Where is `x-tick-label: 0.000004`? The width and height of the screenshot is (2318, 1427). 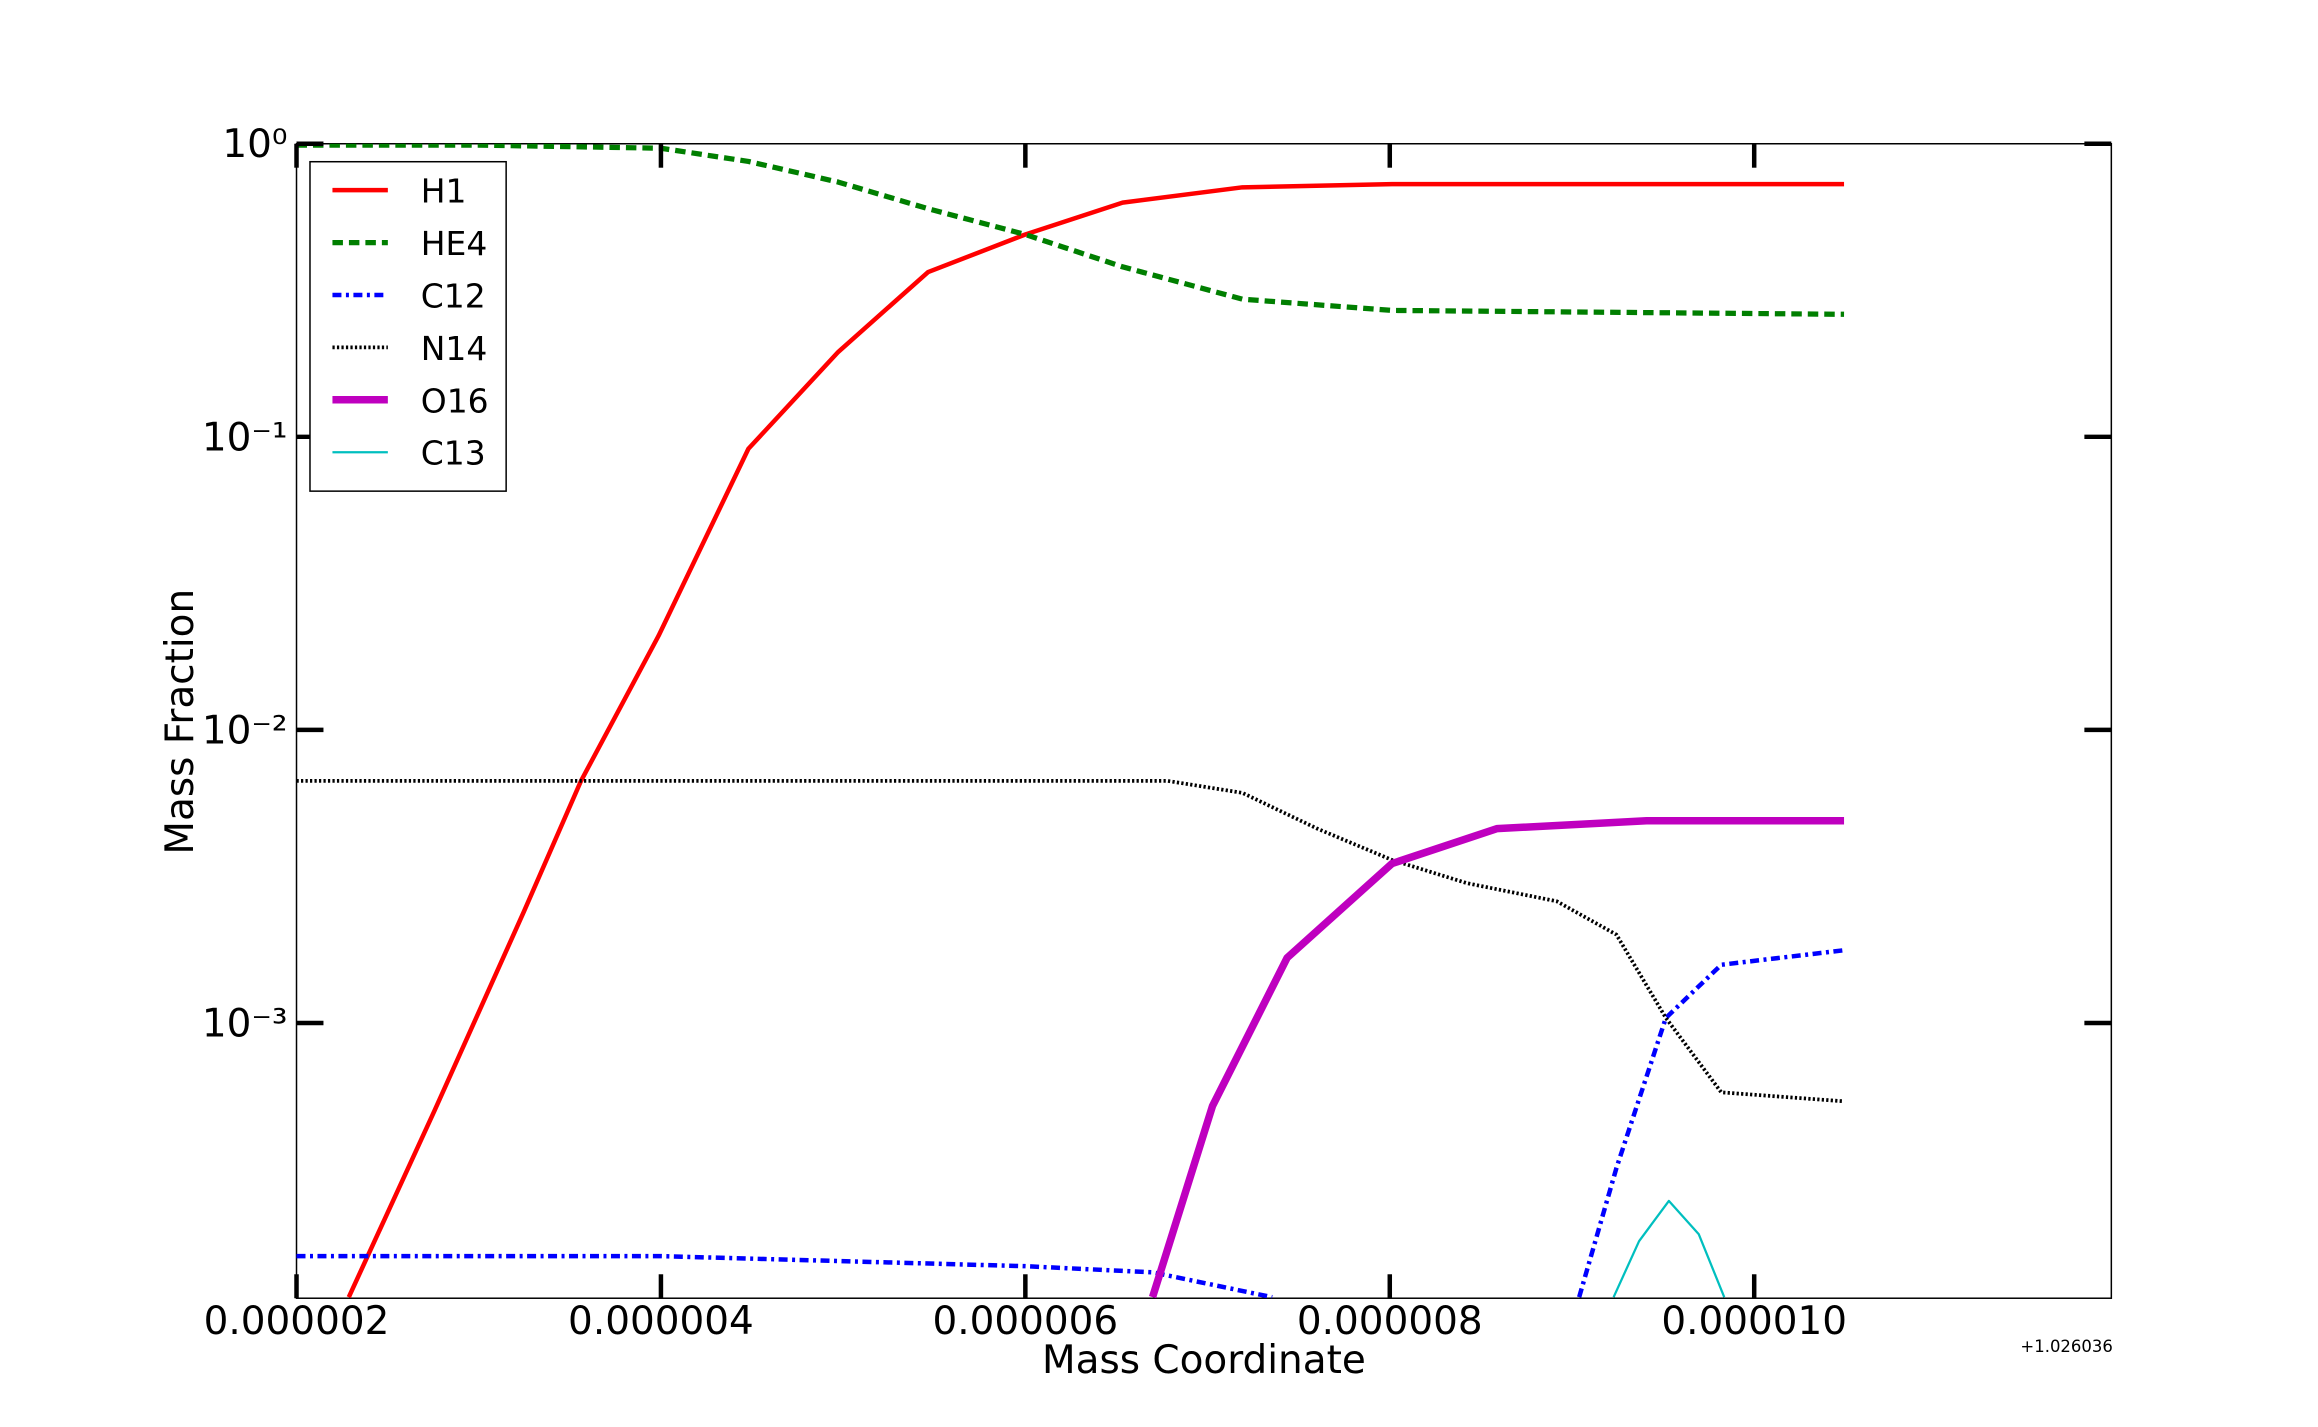
x-tick-label: 0.000004 is located at coordinates (661, 1321).